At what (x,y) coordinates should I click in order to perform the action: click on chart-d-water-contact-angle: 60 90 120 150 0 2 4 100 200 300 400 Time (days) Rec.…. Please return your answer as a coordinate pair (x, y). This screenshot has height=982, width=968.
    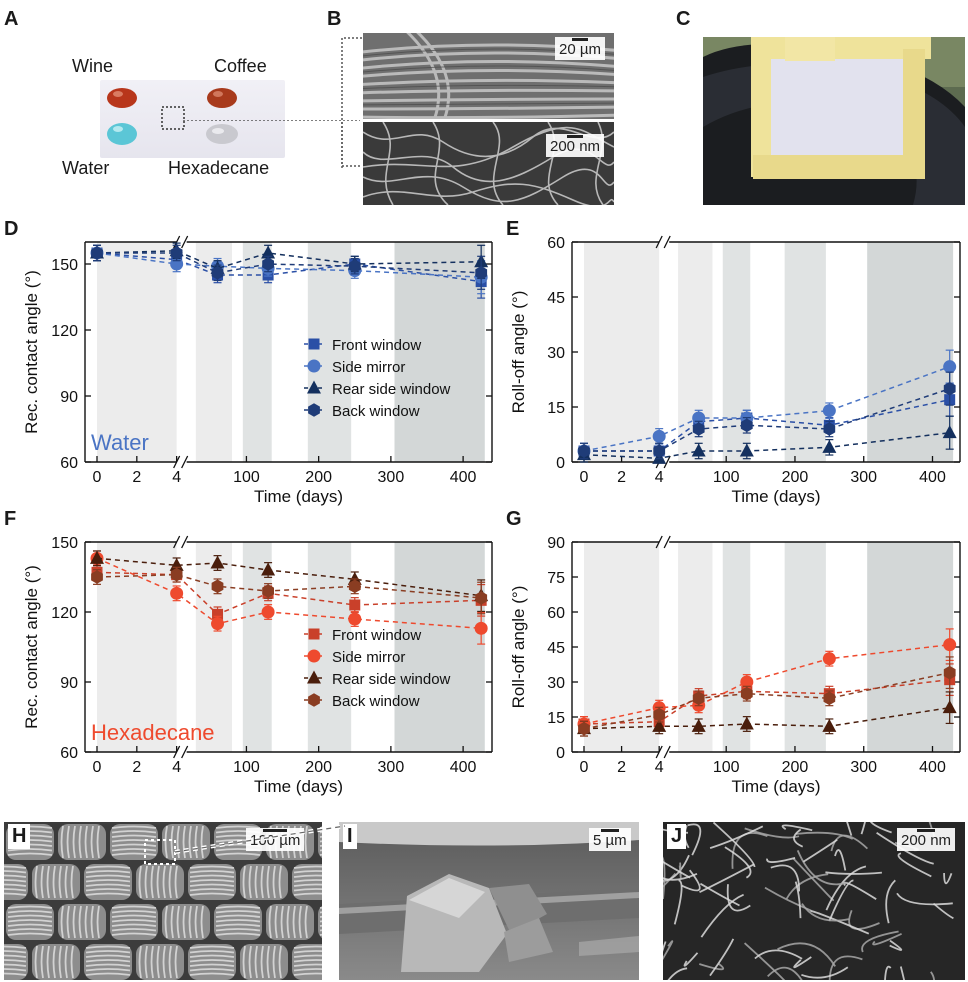
    Looking at the image, I should click on (257, 370).